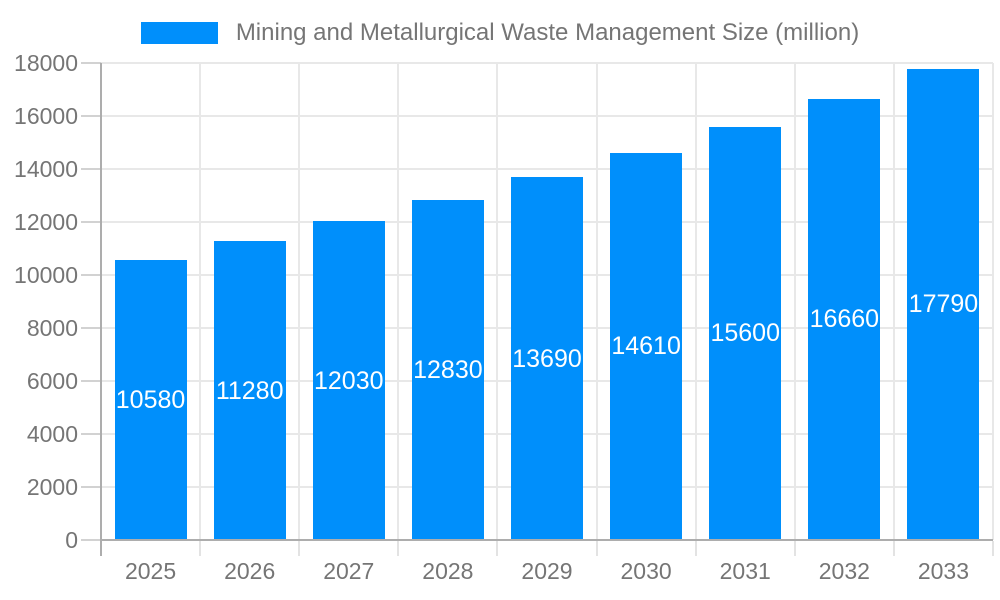 This screenshot has width=1000, height=600. What do you see at coordinates (46, 116) in the screenshot?
I see `y-axis-label: 16000` at bounding box center [46, 116].